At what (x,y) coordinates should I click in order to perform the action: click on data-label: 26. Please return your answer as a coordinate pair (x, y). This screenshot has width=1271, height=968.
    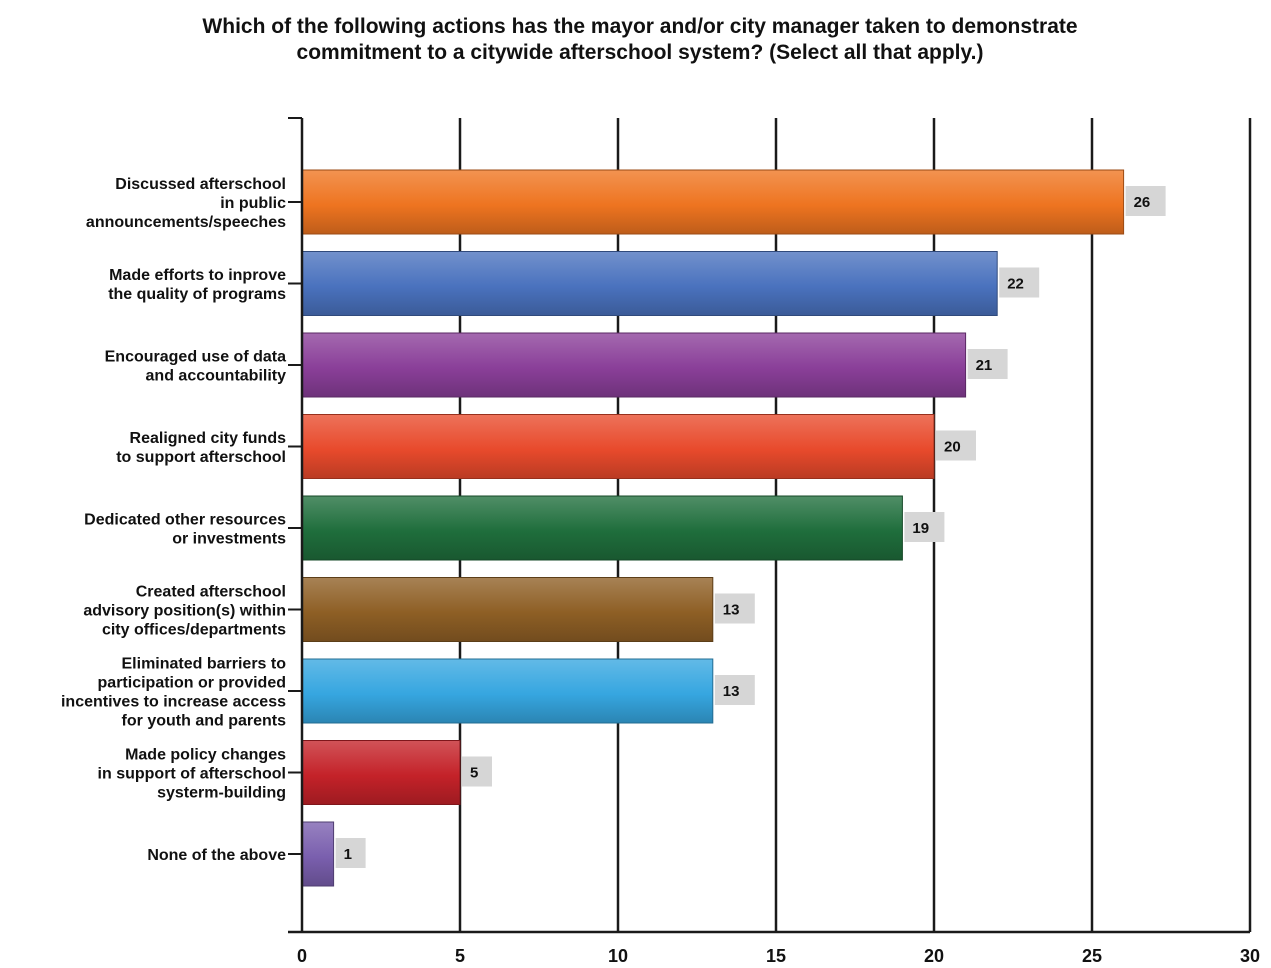
    Looking at the image, I should click on (1142, 202).